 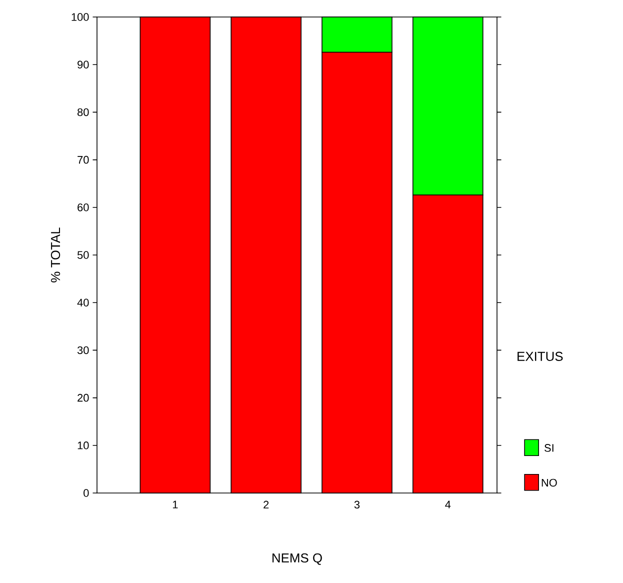 What do you see at coordinates (357, 504) in the screenshot?
I see `x-tick-label: 3` at bounding box center [357, 504].